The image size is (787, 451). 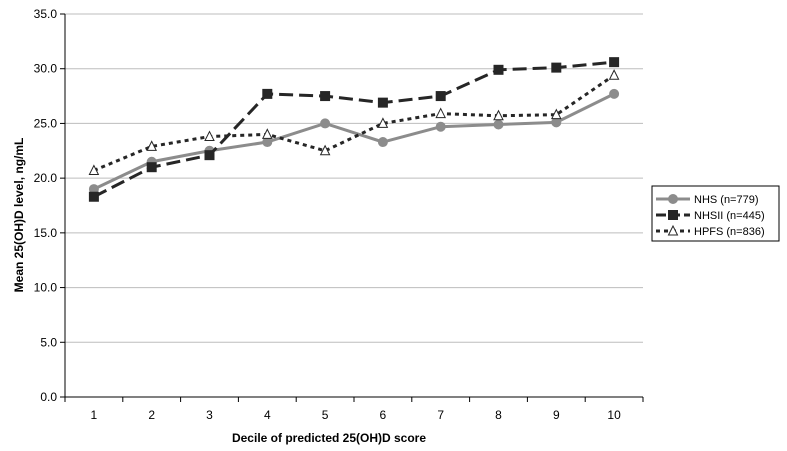 What do you see at coordinates (498, 415) in the screenshot?
I see `x-tick-label: 8` at bounding box center [498, 415].